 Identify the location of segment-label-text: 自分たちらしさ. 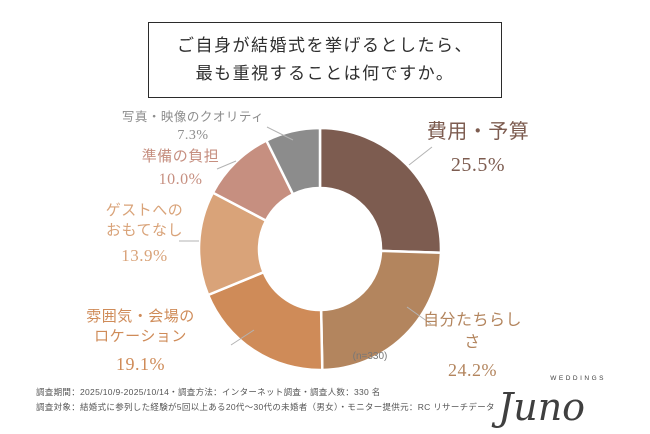
(472, 331).